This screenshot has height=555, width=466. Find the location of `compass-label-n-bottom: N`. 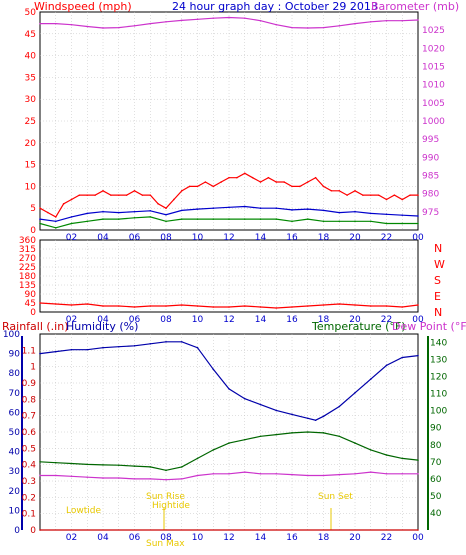

compass-label-n-bottom: N is located at coordinates (438, 312).